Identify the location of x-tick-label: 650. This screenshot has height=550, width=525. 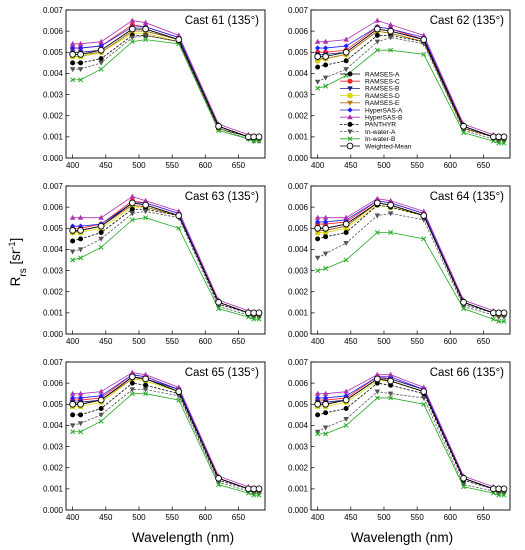
(484, 517).